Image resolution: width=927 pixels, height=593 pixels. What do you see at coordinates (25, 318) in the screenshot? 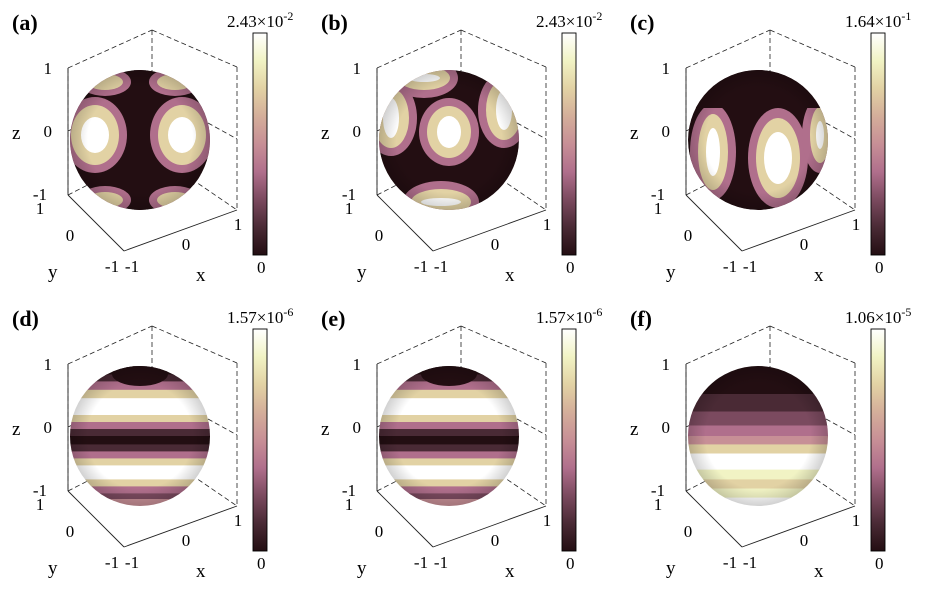
I see `panel-label: (d)` at bounding box center [25, 318].